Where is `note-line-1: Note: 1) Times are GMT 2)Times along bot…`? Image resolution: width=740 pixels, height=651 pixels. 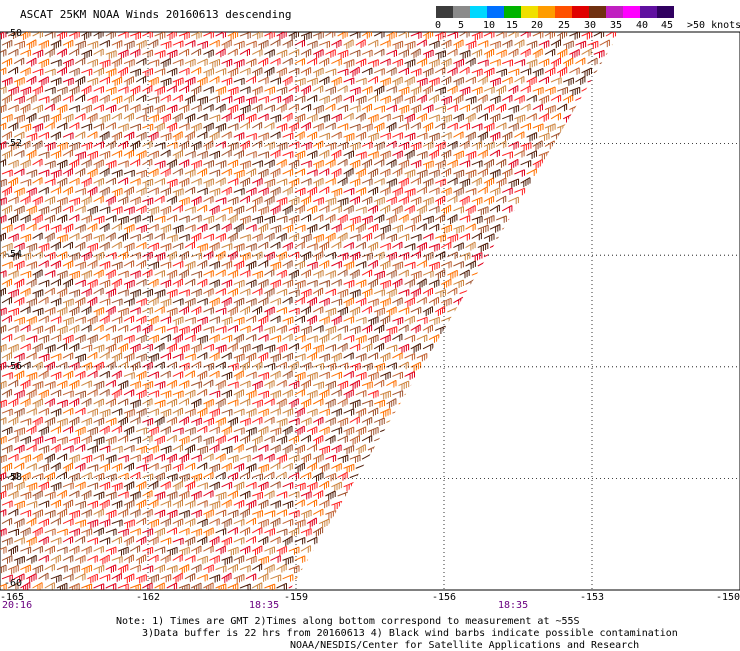 note-line-1: Note: 1) Times are GMT 2)Times along bot… is located at coordinates (348, 621).